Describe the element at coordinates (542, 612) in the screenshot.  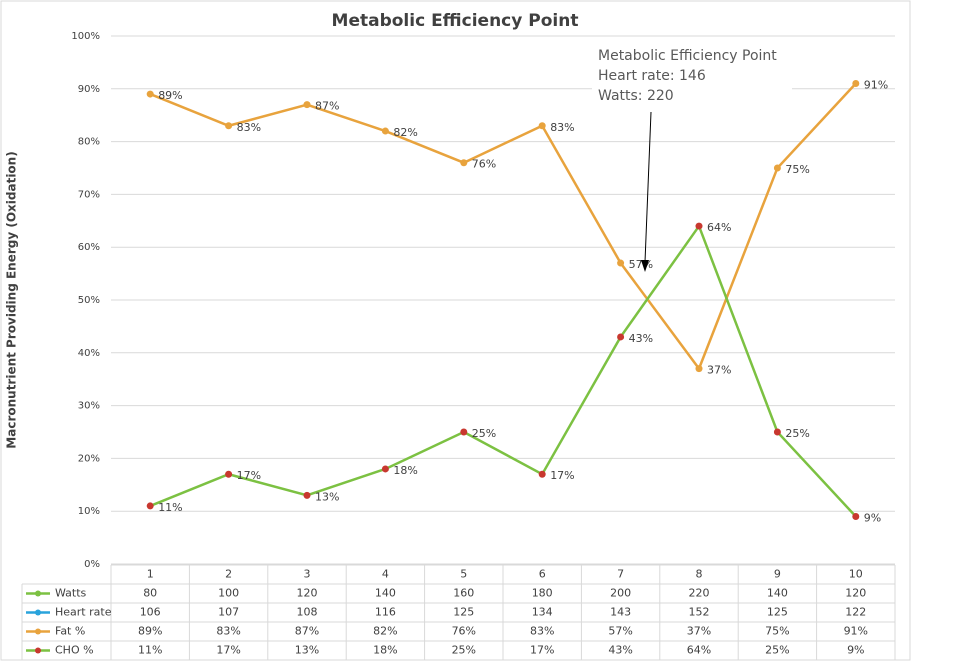
I see `table-cell: 134` at that location.